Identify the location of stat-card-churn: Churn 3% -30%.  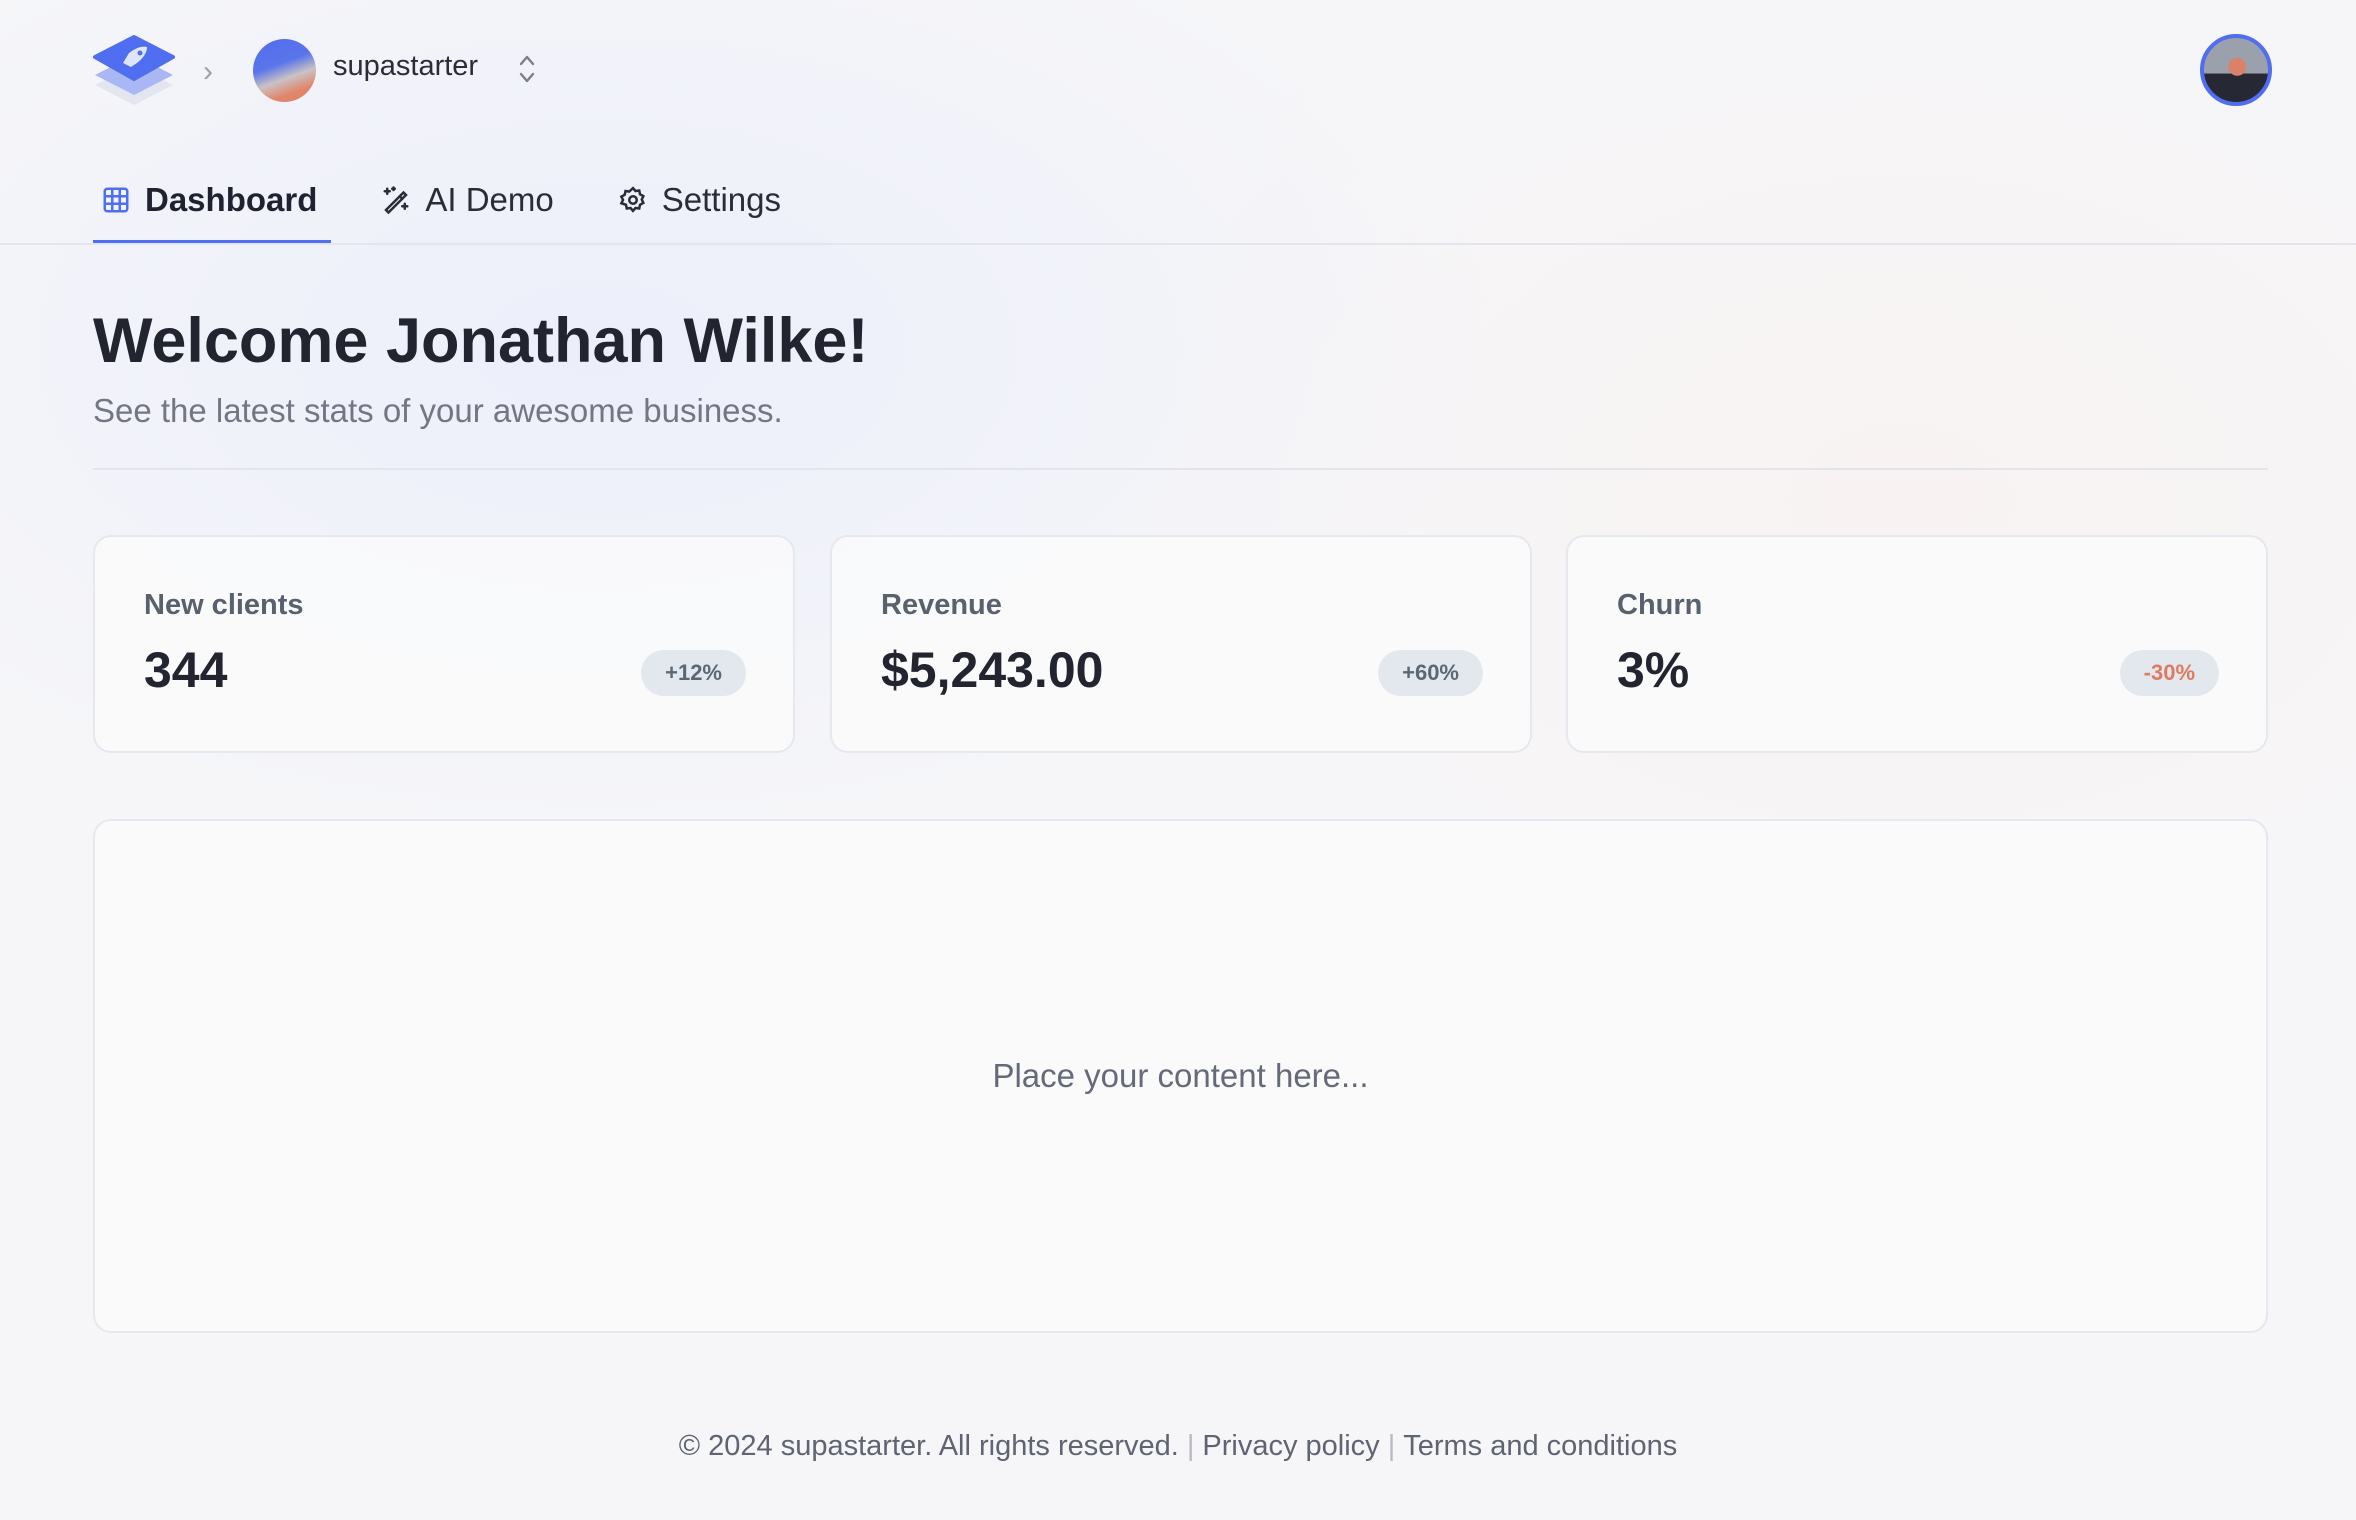
(1917, 644).